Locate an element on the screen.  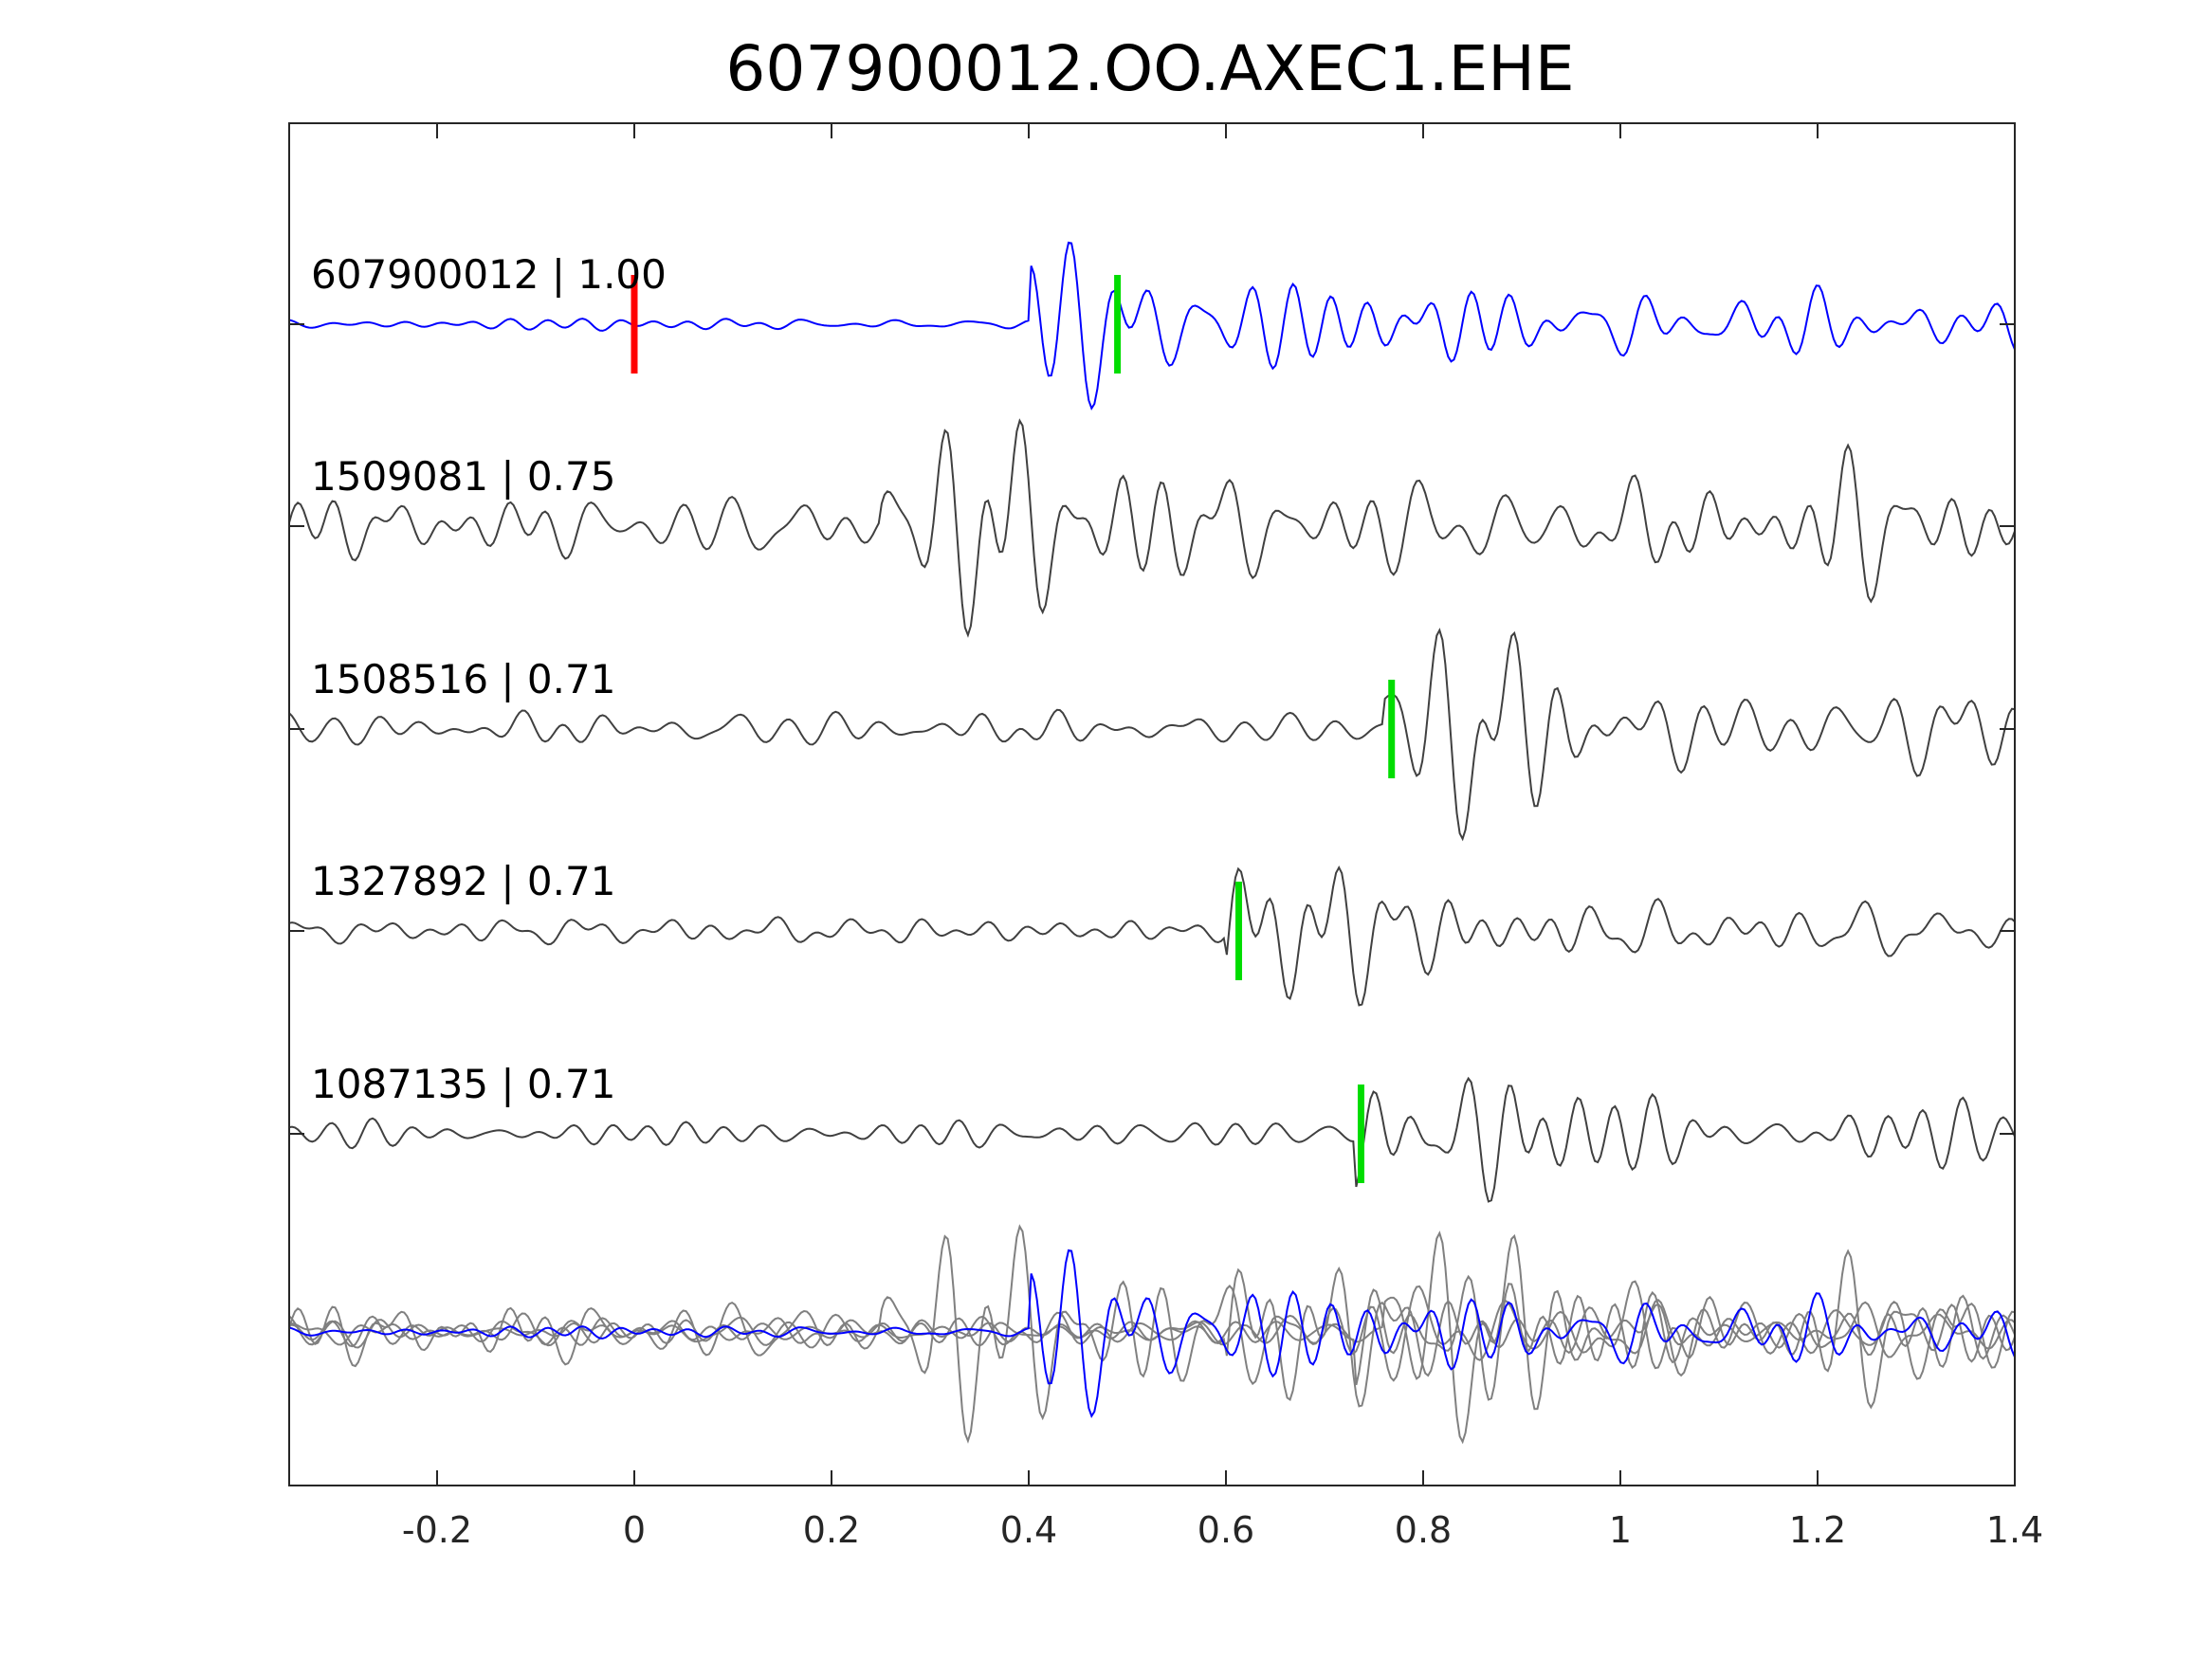
x-tick-label: 0.6 is located at coordinates (1225, 1530).